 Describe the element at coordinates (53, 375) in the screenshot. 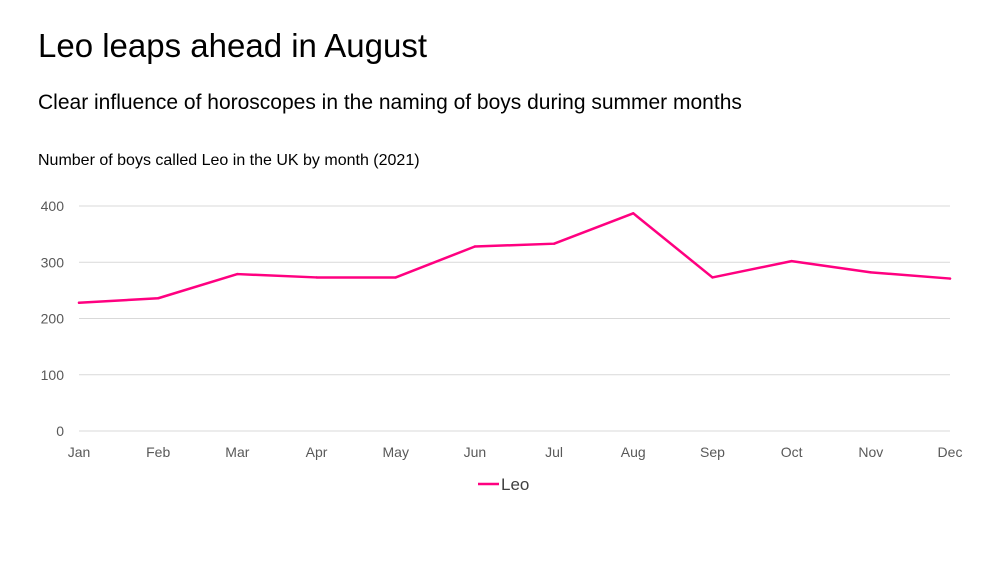

I see `y-tick-label: 100` at that location.